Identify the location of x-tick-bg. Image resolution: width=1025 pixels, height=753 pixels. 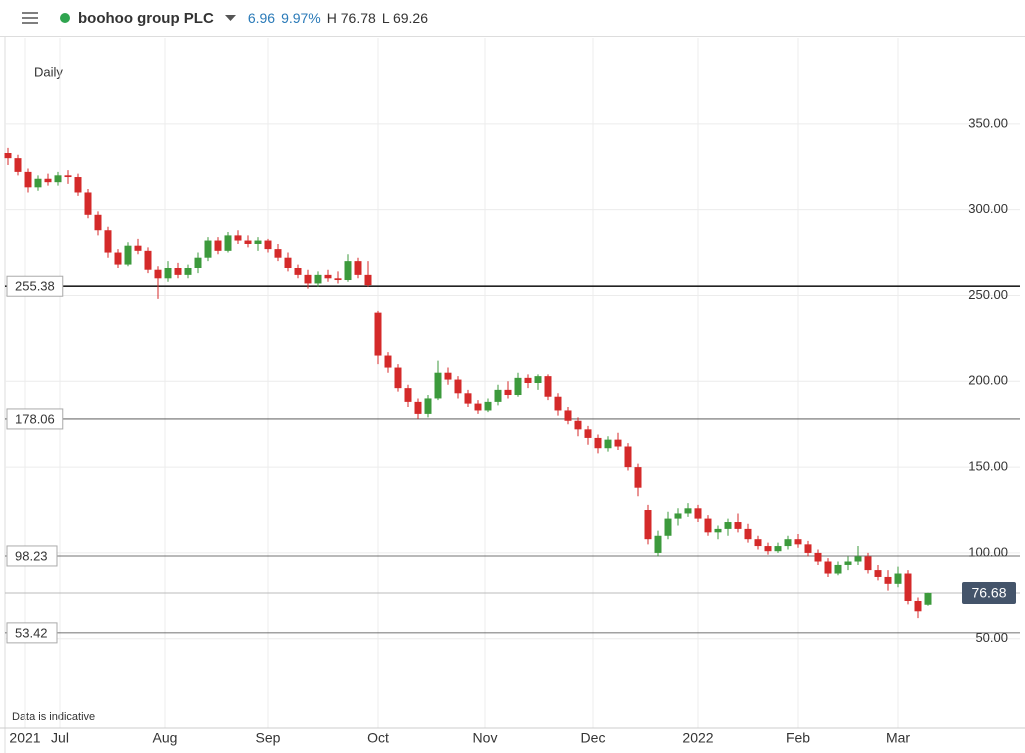
(25, 737).